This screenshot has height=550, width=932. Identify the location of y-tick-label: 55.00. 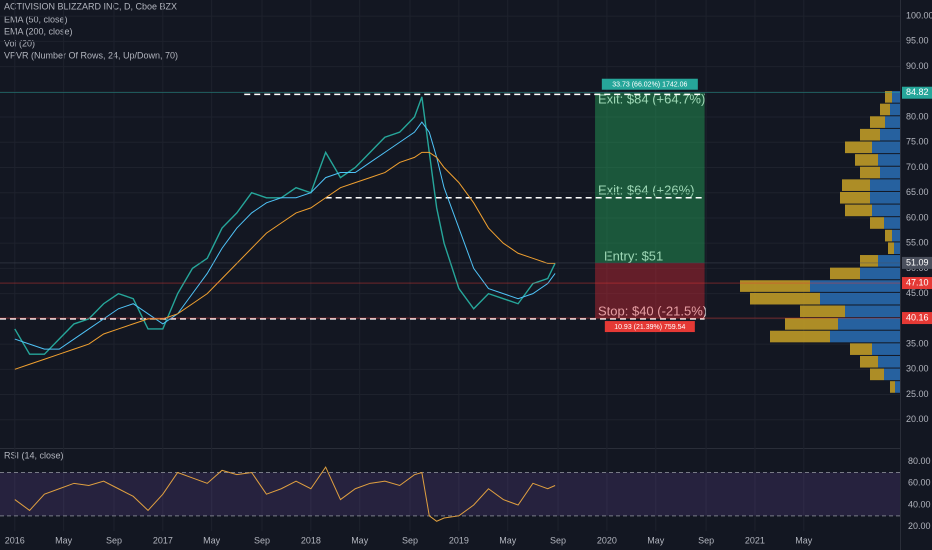
(917, 243).